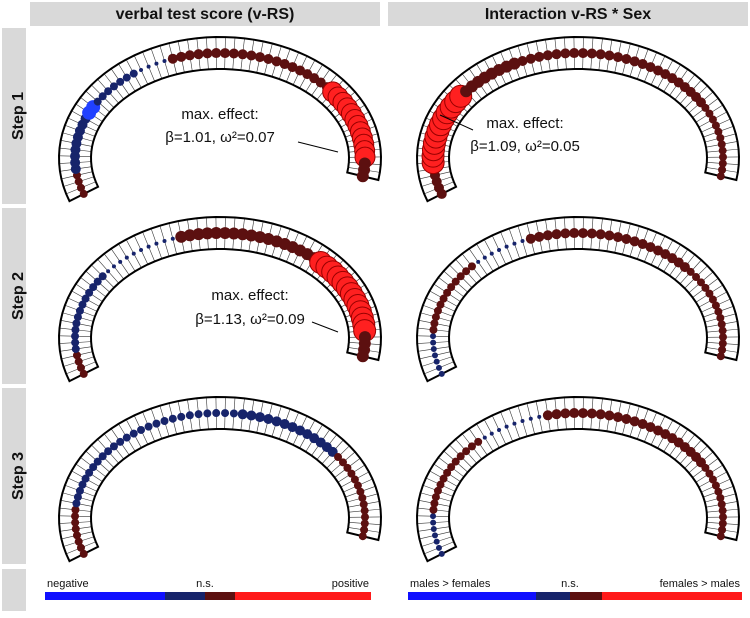 This screenshot has height=618, width=750. I want to click on annotation-stats: β=1.09, ω²=0.05, so click(525, 146).